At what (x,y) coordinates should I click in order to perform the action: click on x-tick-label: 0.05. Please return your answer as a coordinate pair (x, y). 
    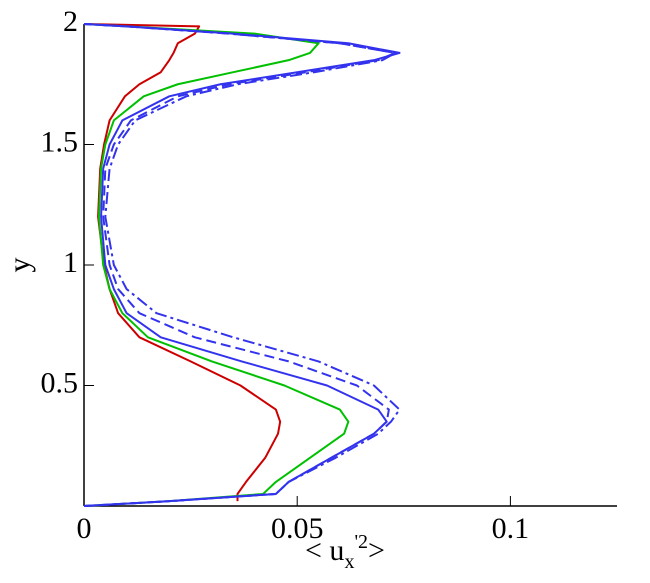
    Looking at the image, I should click on (297, 528).